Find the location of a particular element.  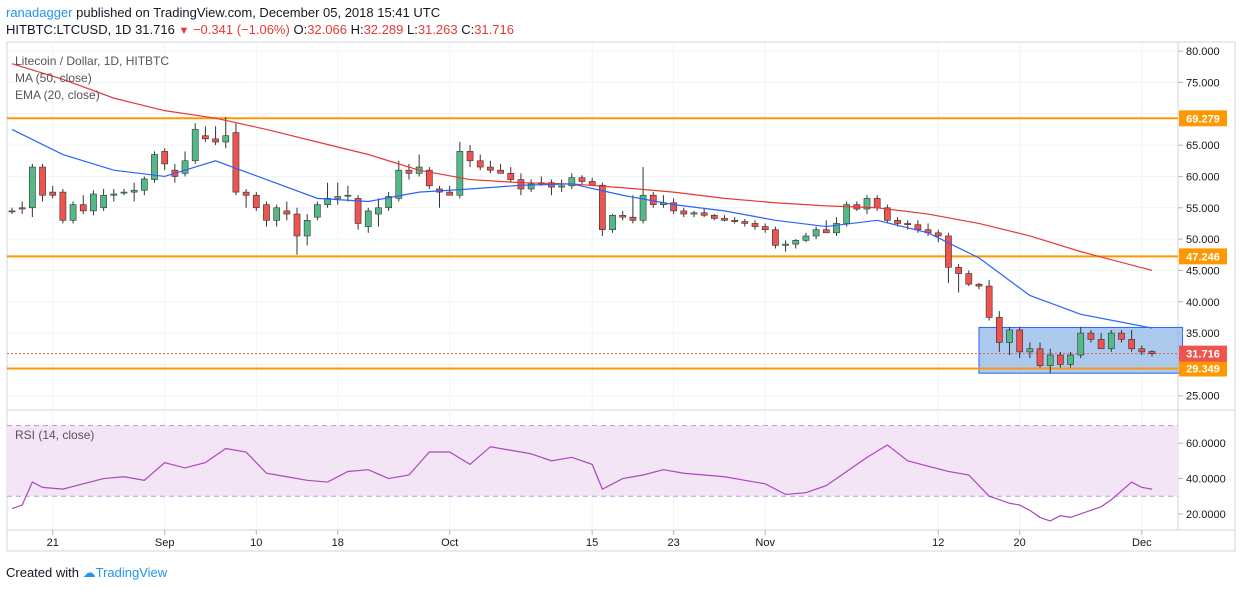

price-tick-label: 80.000 is located at coordinates (1203, 52).